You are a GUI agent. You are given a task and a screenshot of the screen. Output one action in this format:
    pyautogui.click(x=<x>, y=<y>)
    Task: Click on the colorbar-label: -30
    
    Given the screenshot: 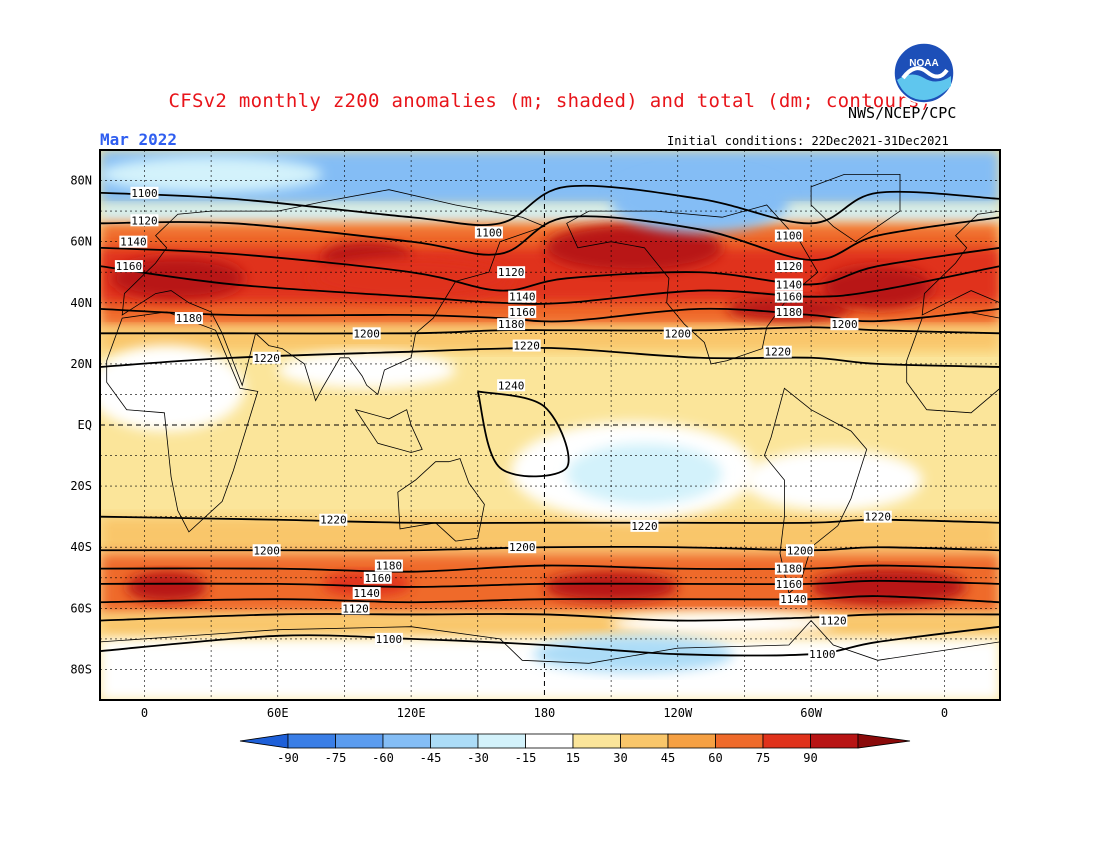 What is the action you would take?
    pyautogui.click(x=478, y=758)
    